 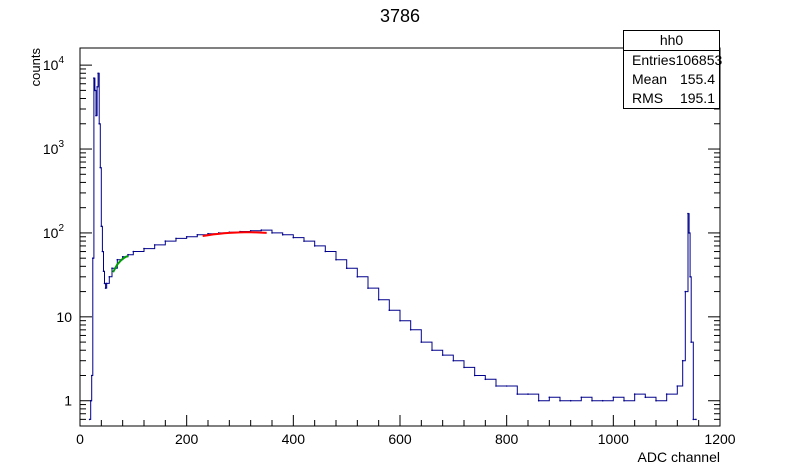 What do you see at coordinates (697, 98) in the screenshot?
I see `stats-value: 195.1` at bounding box center [697, 98].